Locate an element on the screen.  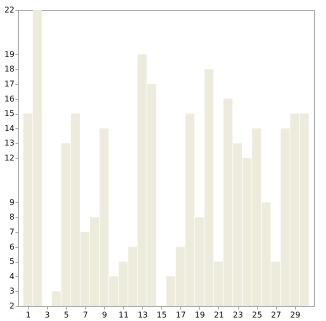
x-tick-label: 11 is located at coordinates (123, 315).